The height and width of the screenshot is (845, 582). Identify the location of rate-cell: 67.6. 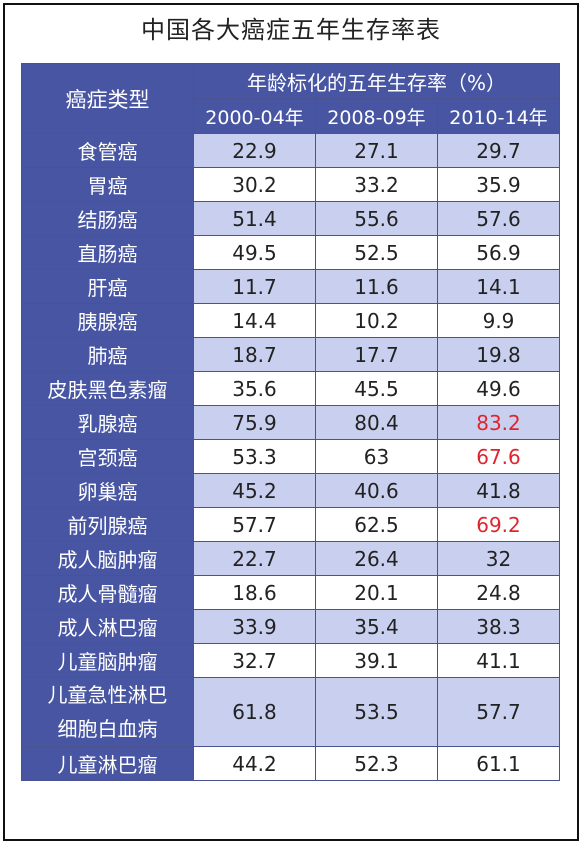
(498, 456).